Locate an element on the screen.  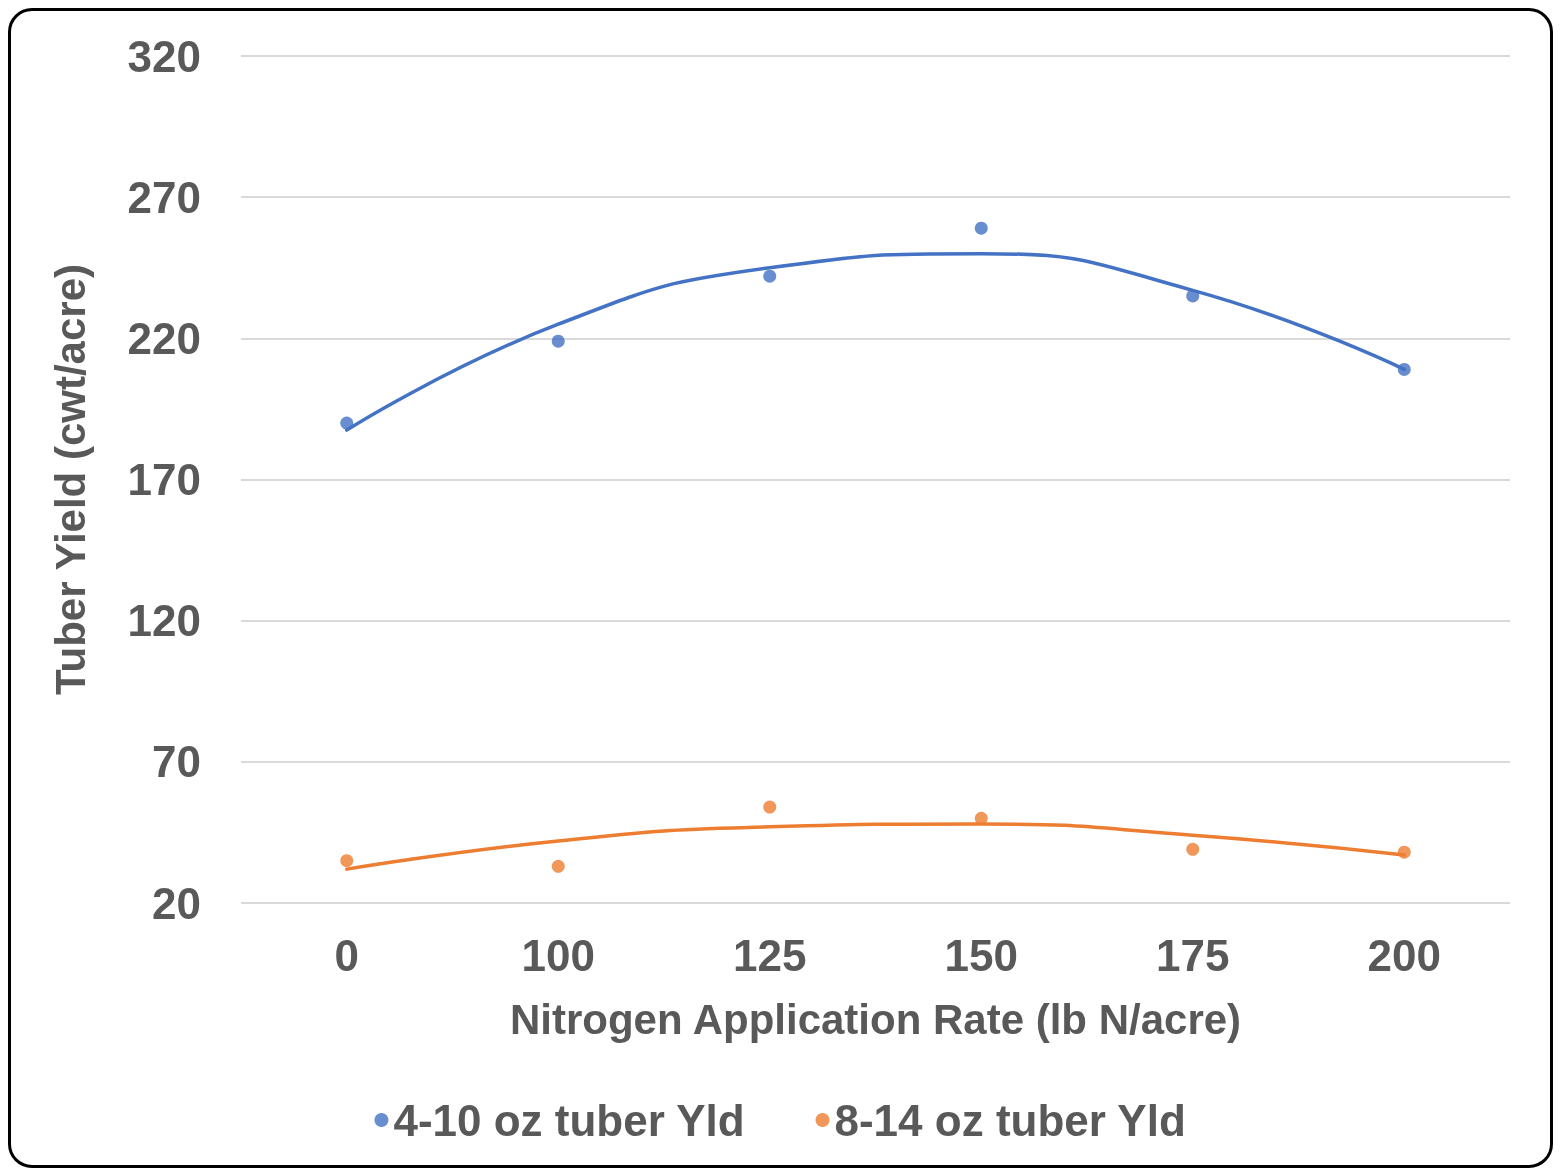
x-tick-label: 0 is located at coordinates (346, 955).